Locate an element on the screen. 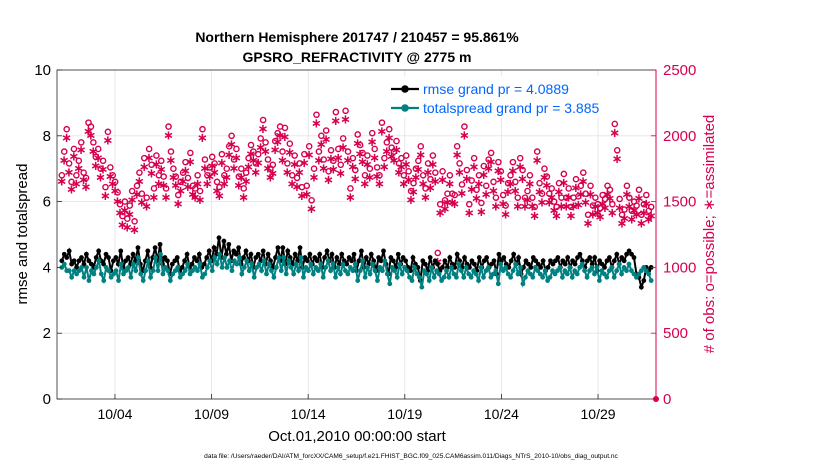  y-tick-label-right: 1500 is located at coordinates (679, 202).